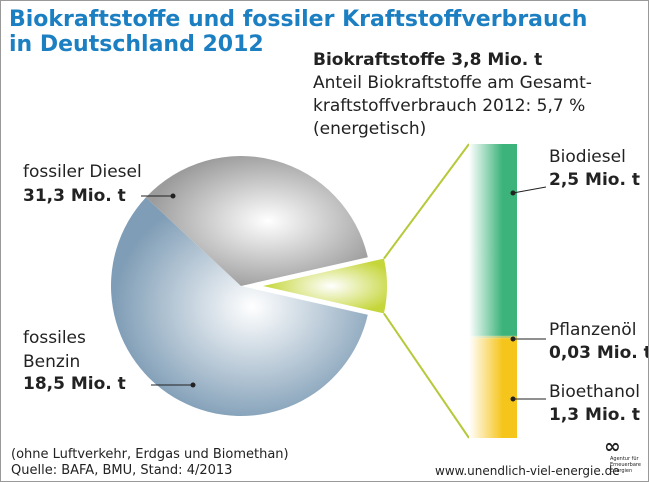 The image size is (649, 482). What do you see at coordinates (595, 392) in the screenshot?
I see `label: Bioethanol` at bounding box center [595, 392].